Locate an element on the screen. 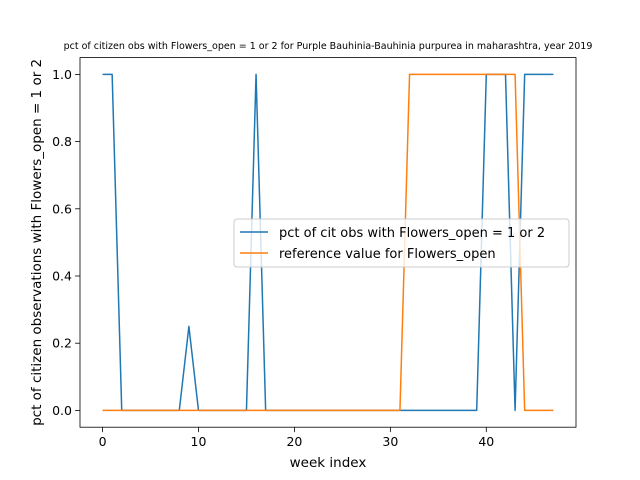 The image size is (640, 480). x-tick-label: 30 is located at coordinates (390, 441).